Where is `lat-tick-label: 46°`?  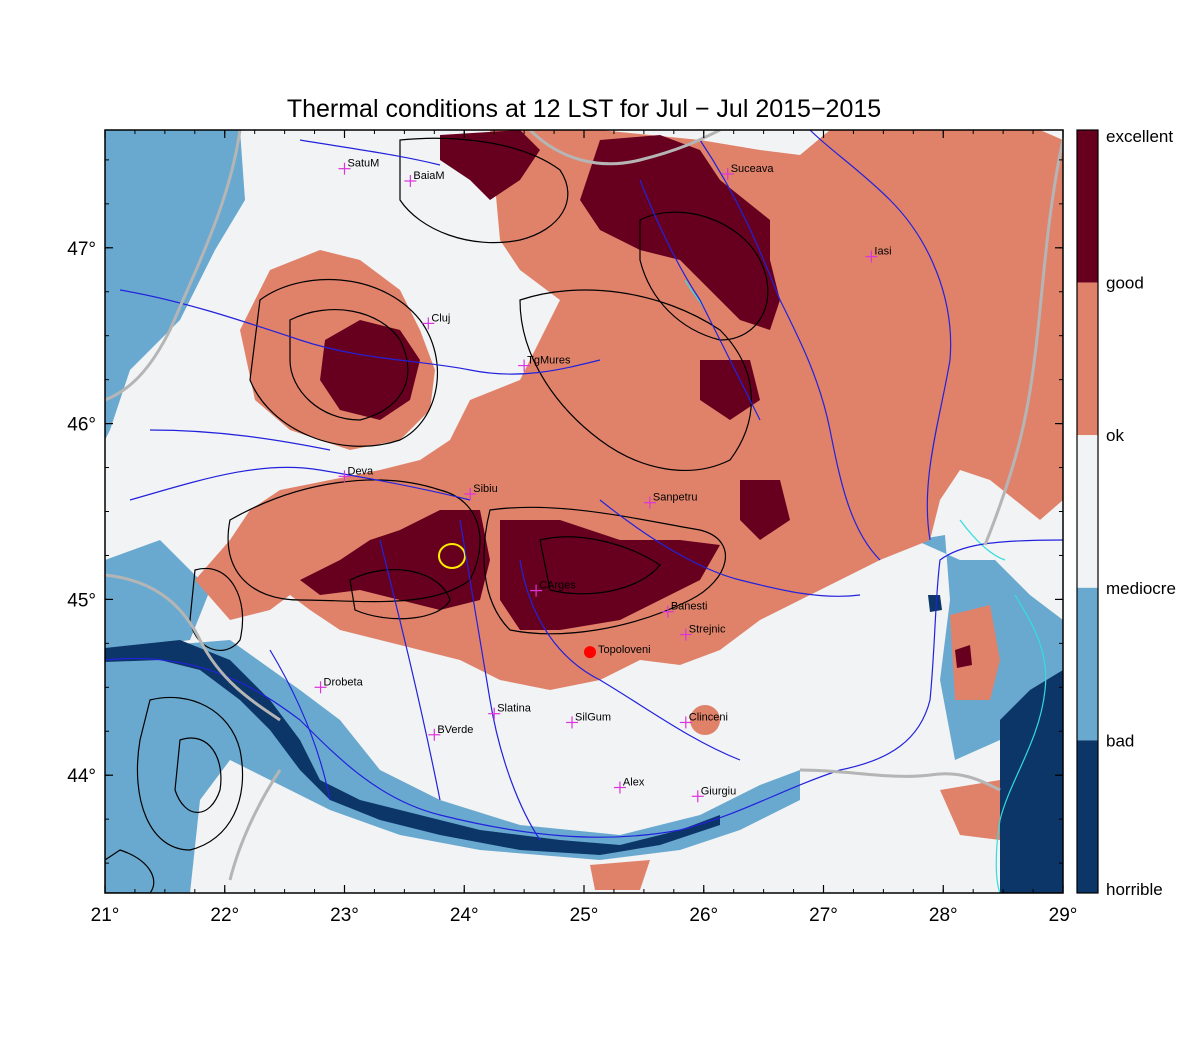
lat-tick-label: 46° is located at coordinates (81, 425).